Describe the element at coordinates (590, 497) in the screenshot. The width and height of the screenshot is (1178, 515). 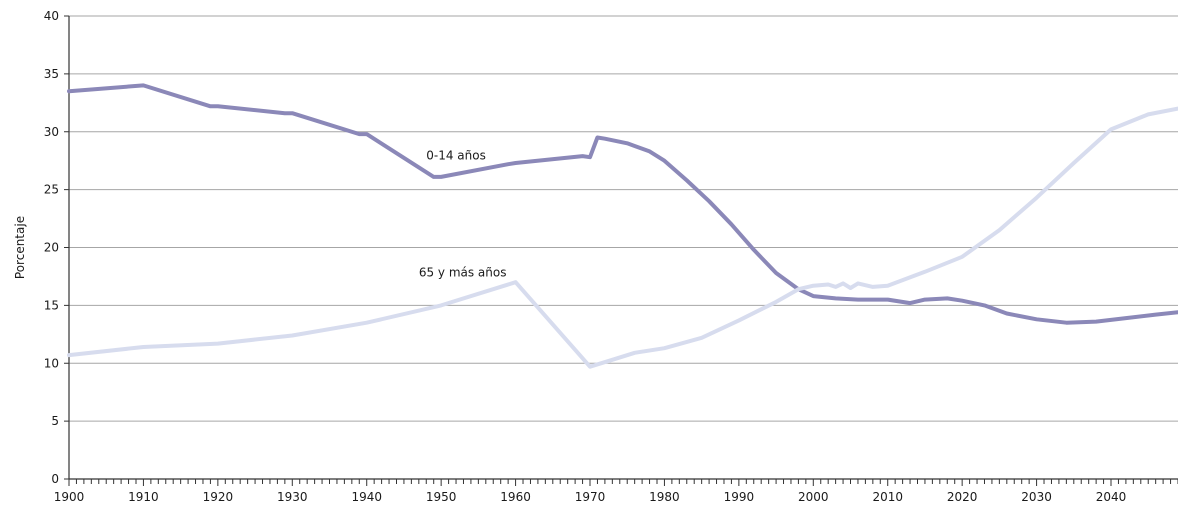
I see `x-tick-label: 1970` at that location.